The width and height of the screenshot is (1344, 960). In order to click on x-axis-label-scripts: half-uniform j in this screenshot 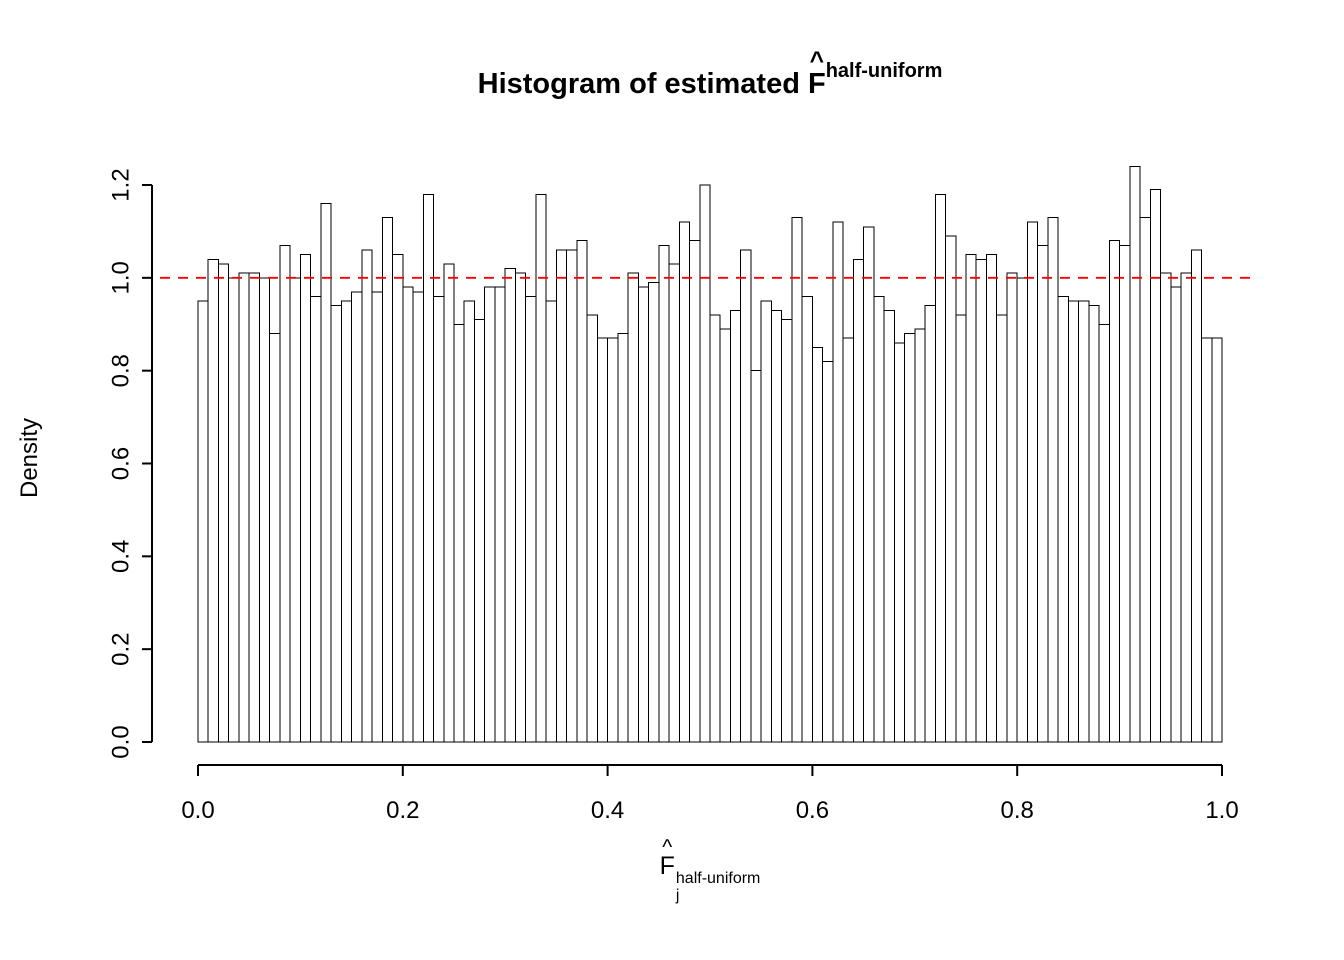, I will do `click(718, 887)`.